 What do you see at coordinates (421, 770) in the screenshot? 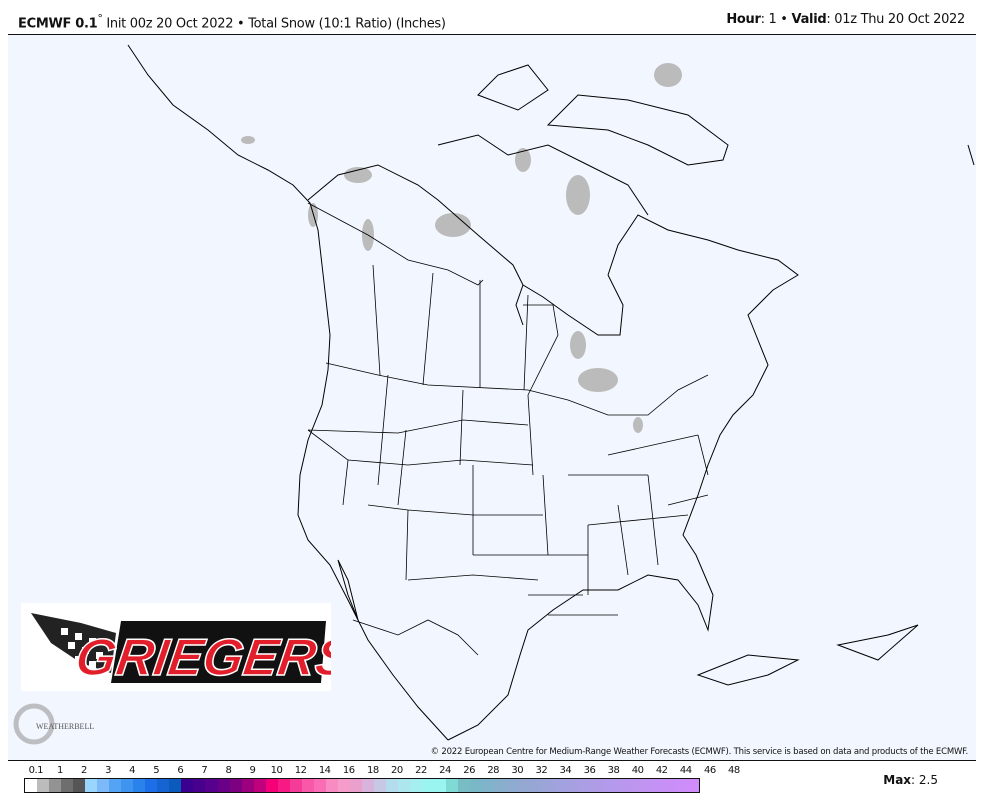
I see `colorbar-label: 22` at bounding box center [421, 770].